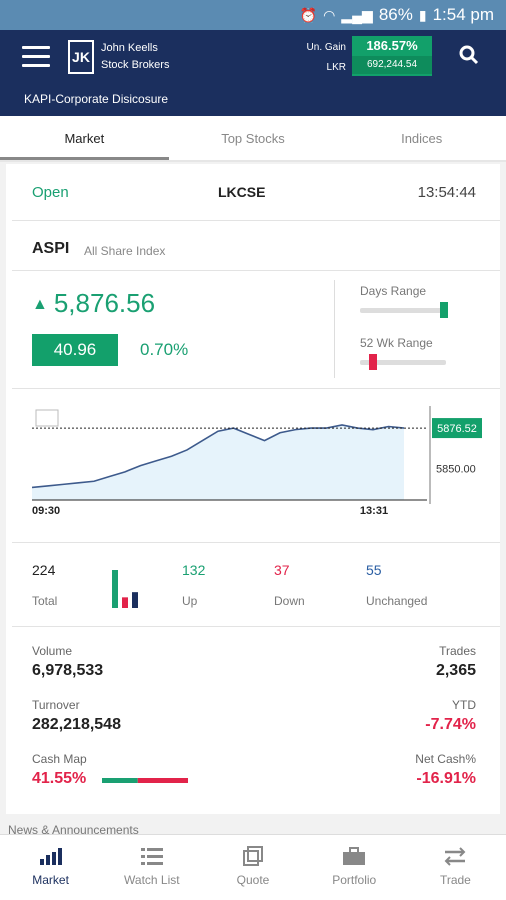 This screenshot has height=900, width=506. What do you see at coordinates (50, 880) in the screenshot?
I see `nav-market-label: Market` at bounding box center [50, 880].